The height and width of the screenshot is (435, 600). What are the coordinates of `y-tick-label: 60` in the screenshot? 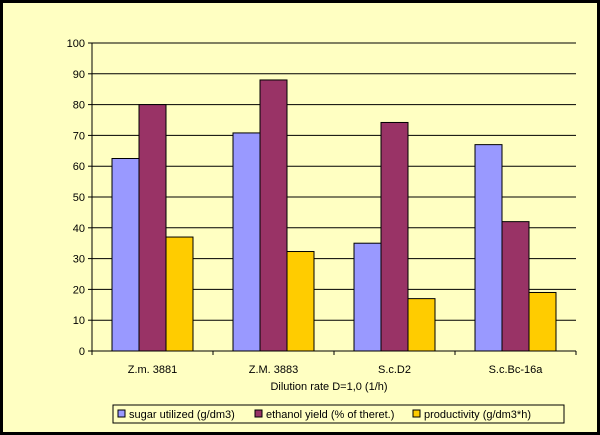 It's located at (79, 167).